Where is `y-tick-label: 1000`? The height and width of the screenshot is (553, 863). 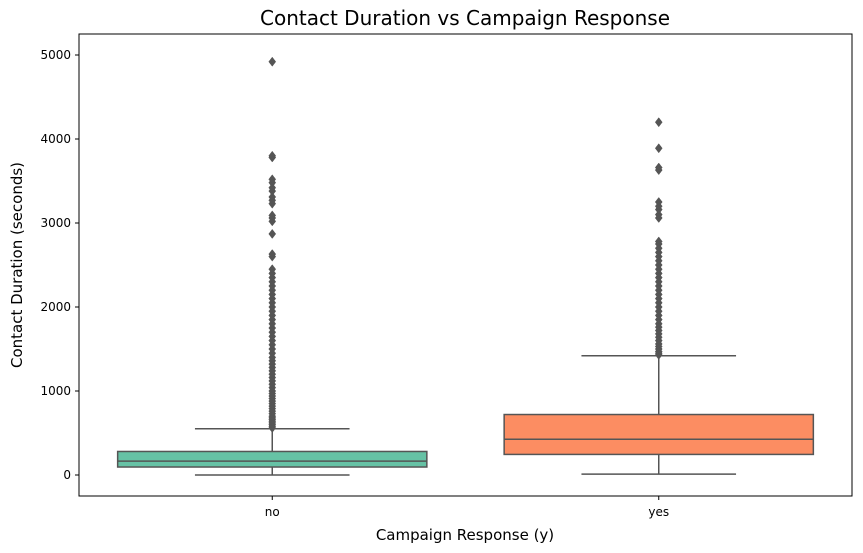
y-tick-label: 1000 is located at coordinates (55, 391).